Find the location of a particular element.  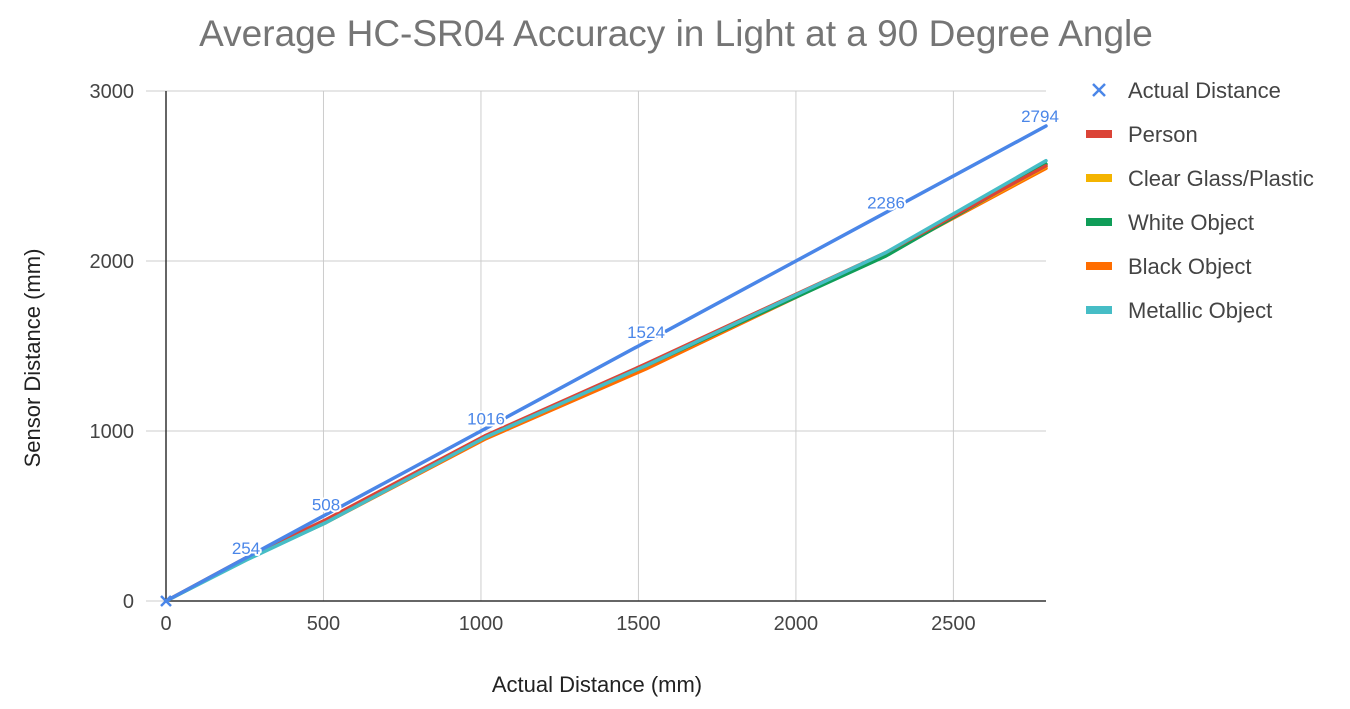

x-tick-label: 1000 is located at coordinates (481, 624).